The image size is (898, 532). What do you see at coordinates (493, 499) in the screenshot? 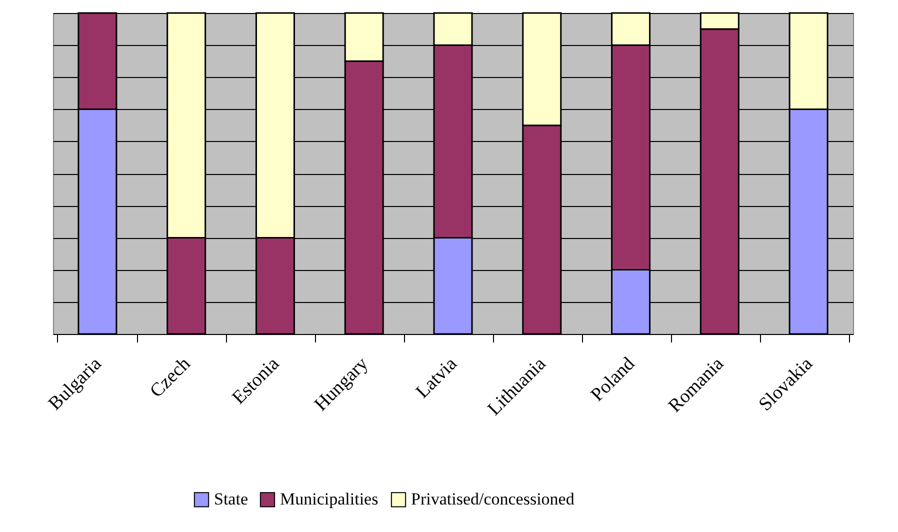
I see `legend-label: Privatised/concessioned` at bounding box center [493, 499].